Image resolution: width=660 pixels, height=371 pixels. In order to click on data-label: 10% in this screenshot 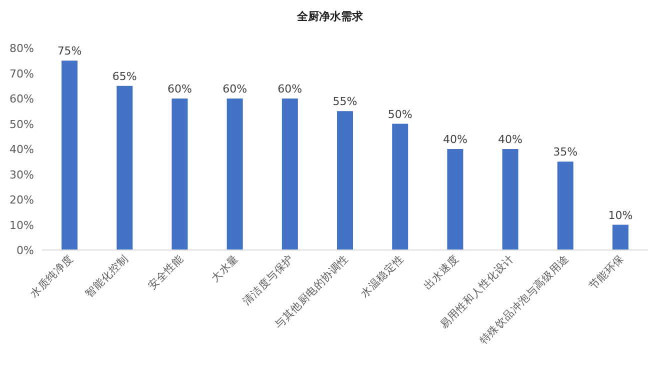, I will do `click(620, 215)`.